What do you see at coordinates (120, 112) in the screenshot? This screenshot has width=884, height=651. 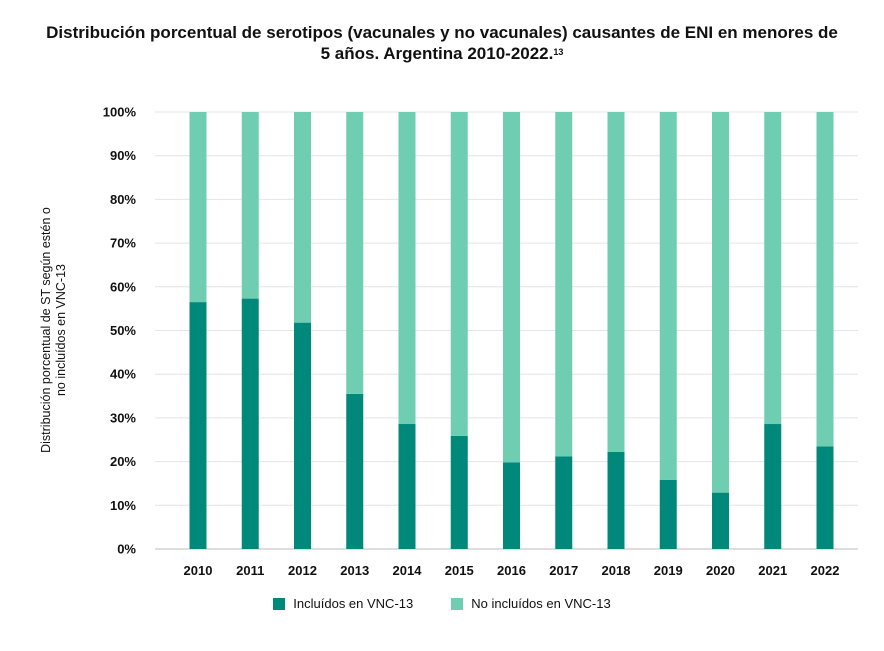 I see `y-tick-label: 100%` at bounding box center [120, 112].